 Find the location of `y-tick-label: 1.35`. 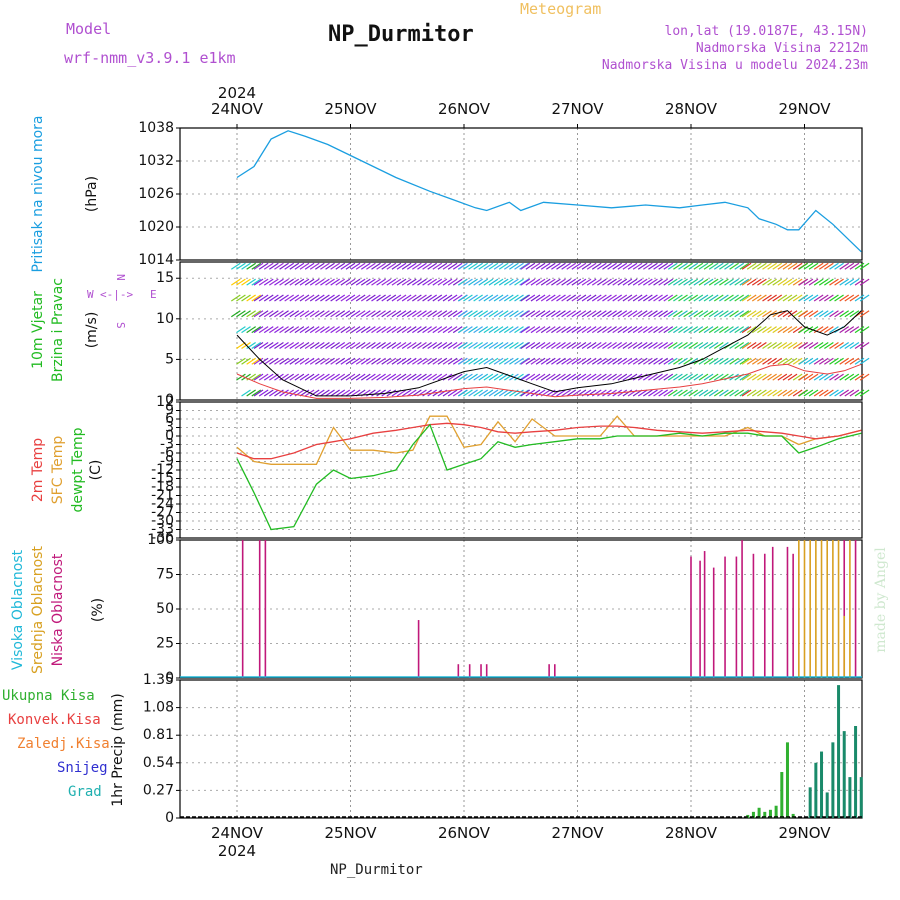

y-tick-label: 1.35 is located at coordinates (158, 680).